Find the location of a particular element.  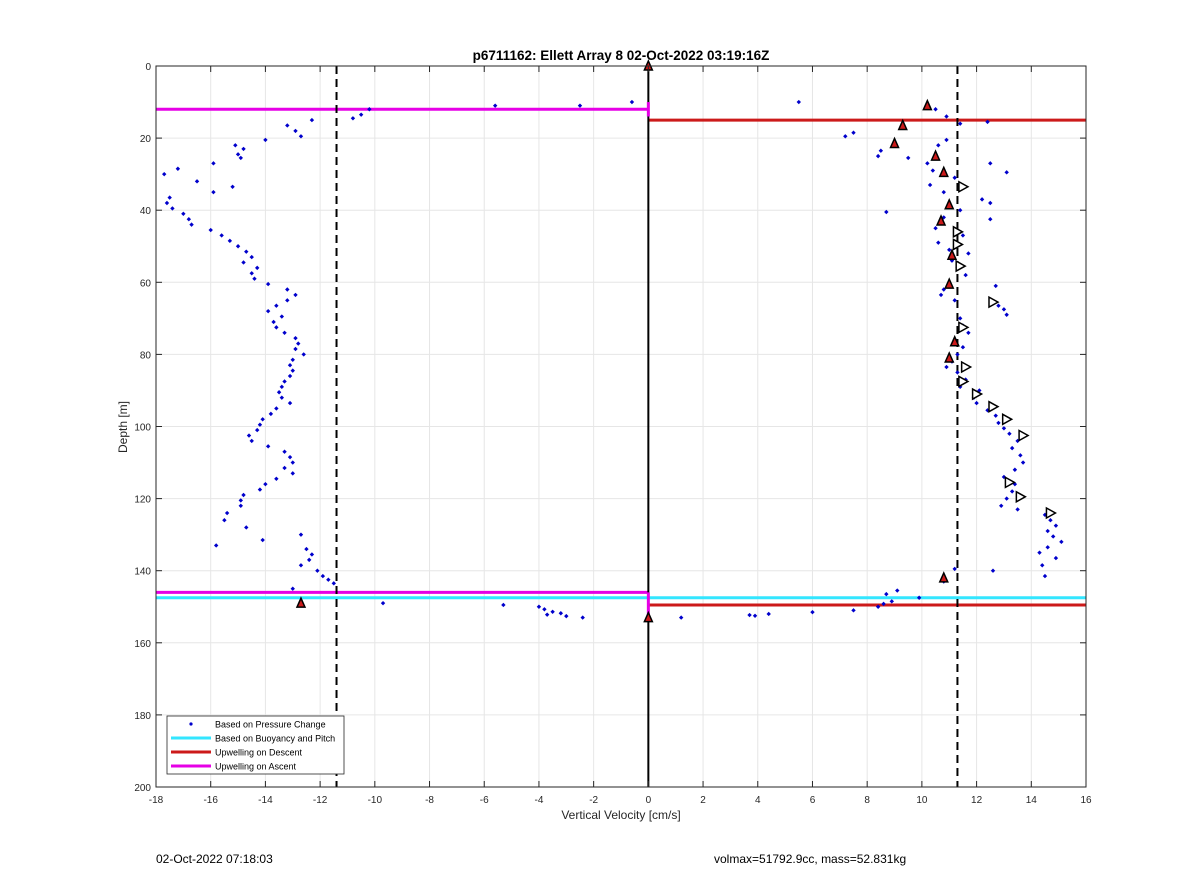

x-axis-label: Vertical Velocity [cm/s] is located at coordinates (620, 815).